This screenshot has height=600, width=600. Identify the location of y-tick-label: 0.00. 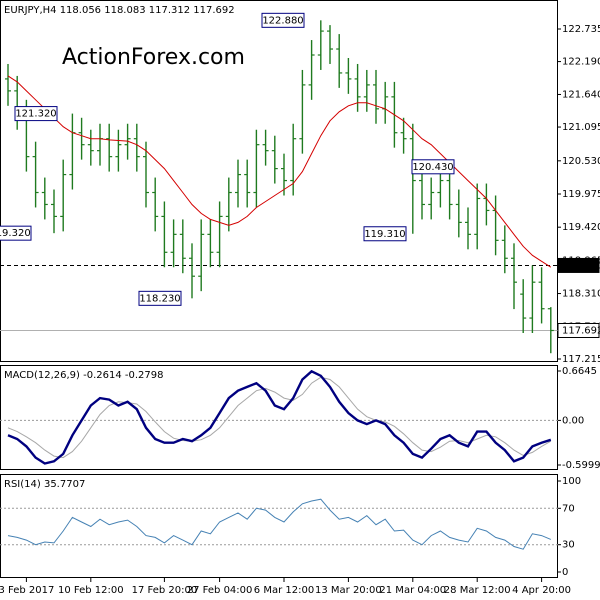
(573, 420).